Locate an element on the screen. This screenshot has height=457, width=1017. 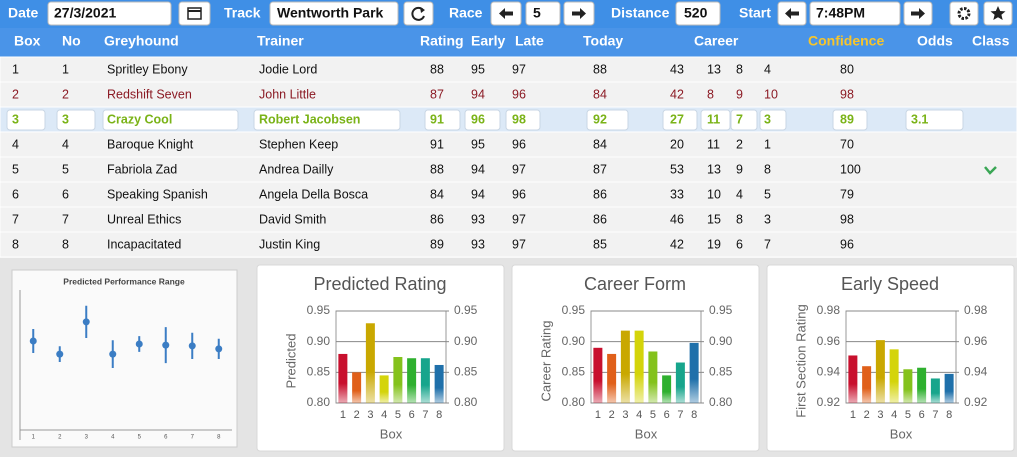
y-tick-label: 0.85 is located at coordinates (319, 372).